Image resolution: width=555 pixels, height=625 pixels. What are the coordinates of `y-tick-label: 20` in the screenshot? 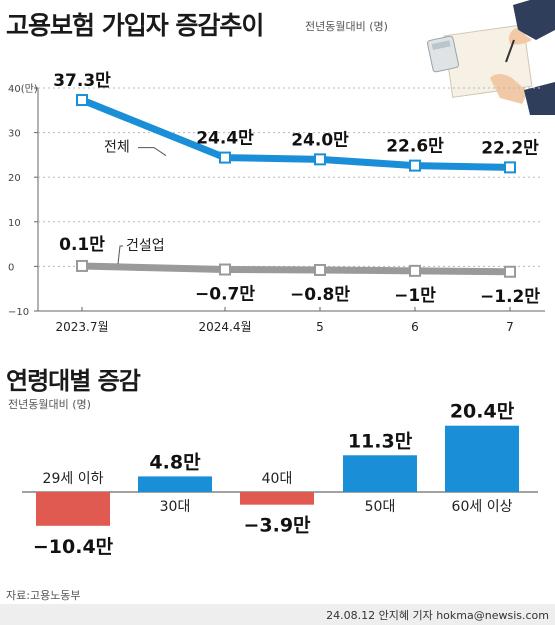 It's located at (14, 178).